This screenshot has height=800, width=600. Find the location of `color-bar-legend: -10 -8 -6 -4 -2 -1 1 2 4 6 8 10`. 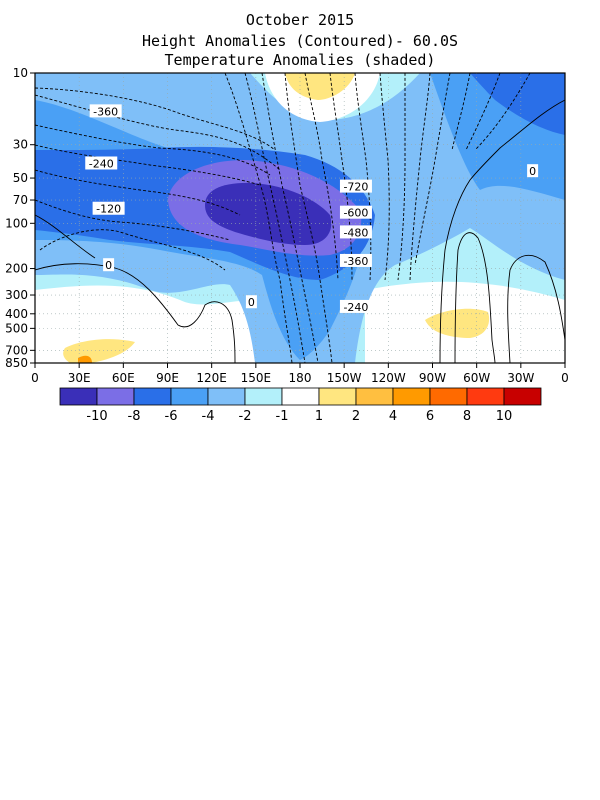

color-bar-legend: -10 -8 -6 -4 -2 -1 1 2 4 6 8 10 is located at coordinates (300, 405).